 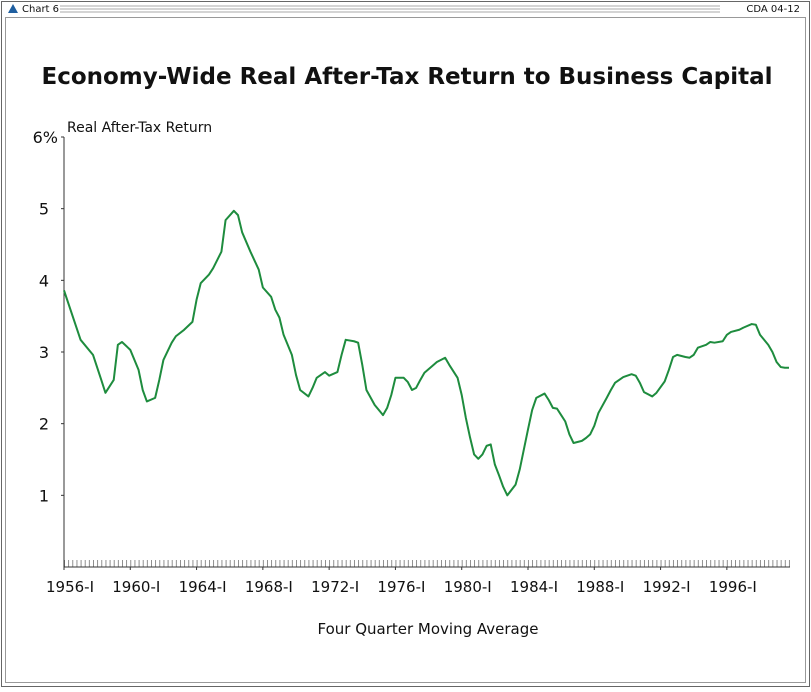 What do you see at coordinates (733, 587) in the screenshot?
I see `x-tick-label: 1996-I` at bounding box center [733, 587].